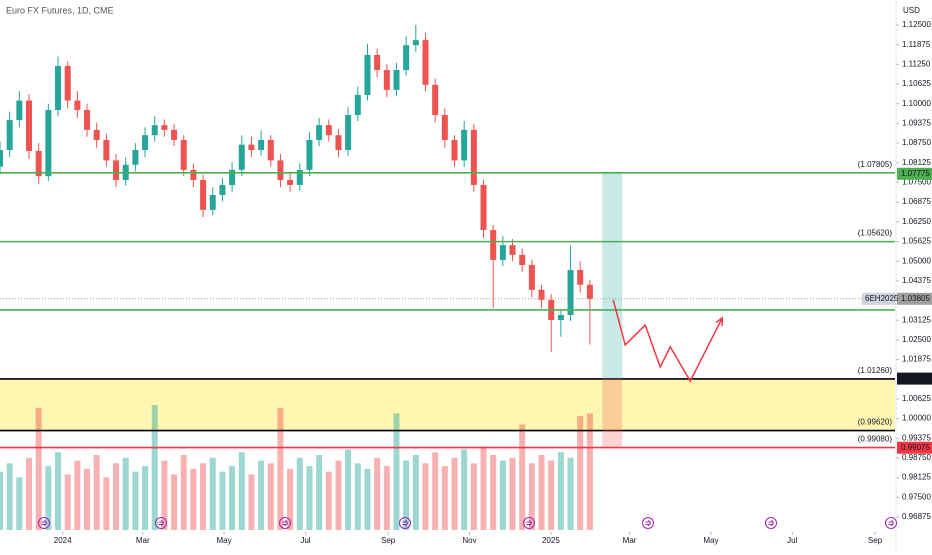  What do you see at coordinates (916, 359) in the screenshot?
I see `y-tick-label: 1.01875` at bounding box center [916, 359].